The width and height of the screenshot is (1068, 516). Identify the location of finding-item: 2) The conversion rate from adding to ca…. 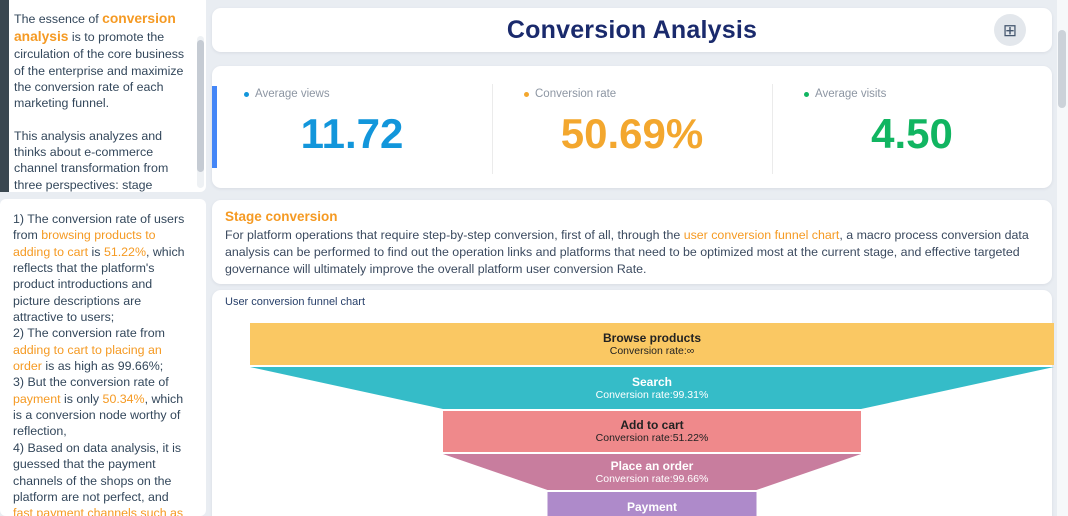
(102, 349).